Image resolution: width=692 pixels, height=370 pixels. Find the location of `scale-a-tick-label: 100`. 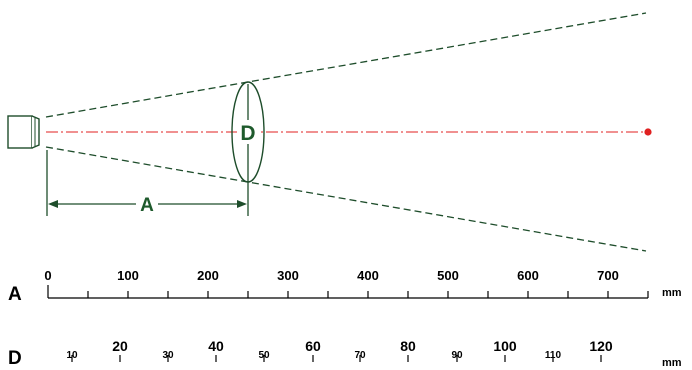

scale-a-tick-label: 100 is located at coordinates (128, 275).